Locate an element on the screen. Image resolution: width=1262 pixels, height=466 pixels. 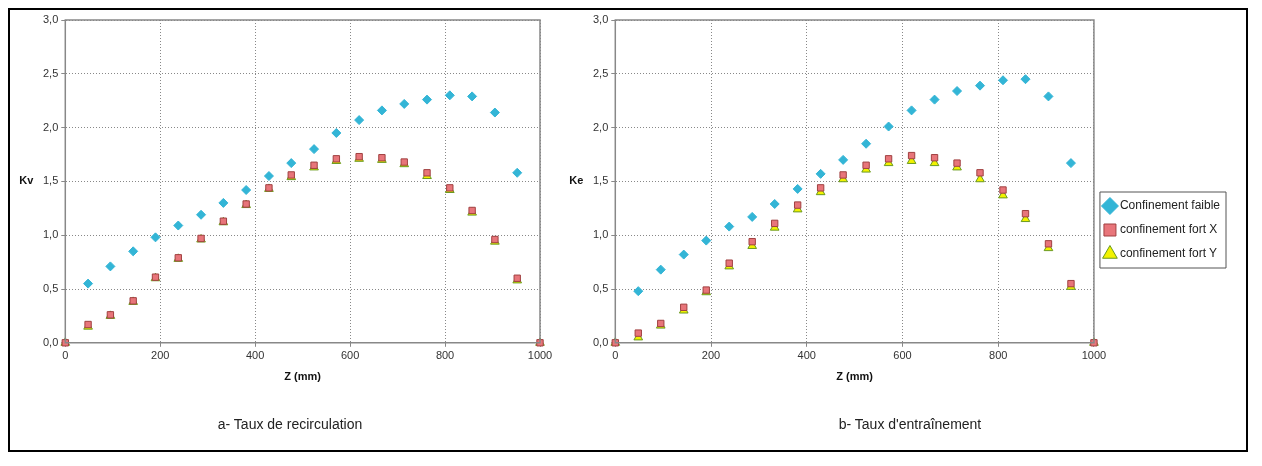
y-axis-title: Kv is located at coordinates (27, 180).